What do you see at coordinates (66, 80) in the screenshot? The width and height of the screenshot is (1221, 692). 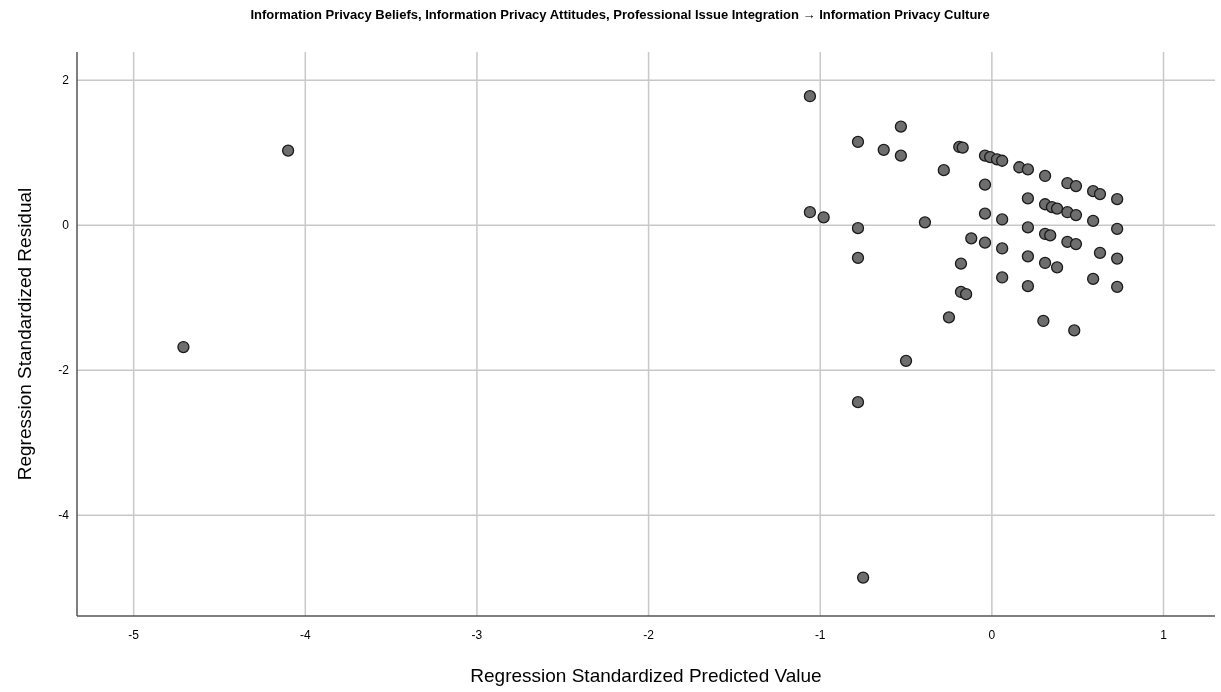 I see `y-tick-label: 2` at bounding box center [66, 80].